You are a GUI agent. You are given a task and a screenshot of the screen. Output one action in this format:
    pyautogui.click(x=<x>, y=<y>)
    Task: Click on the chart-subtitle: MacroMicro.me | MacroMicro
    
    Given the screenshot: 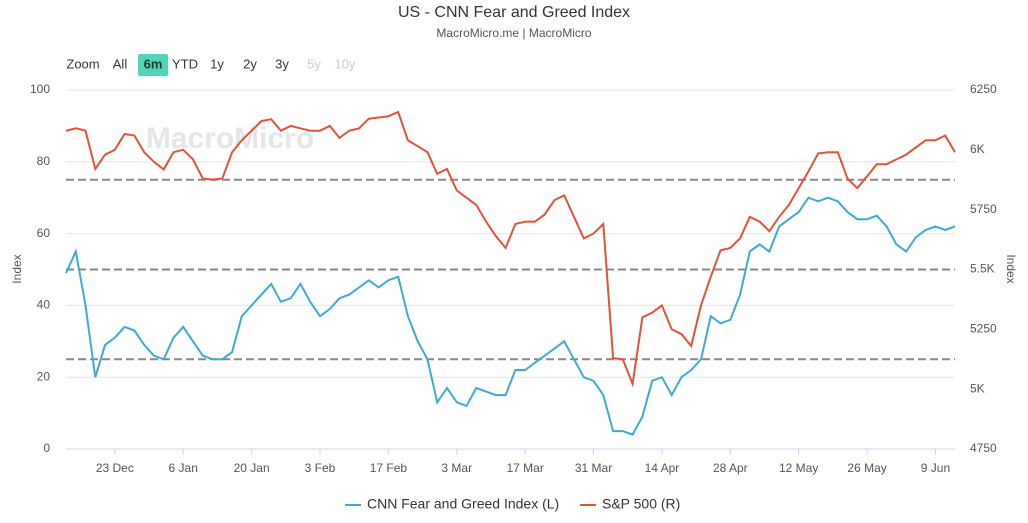 What is the action you would take?
    pyautogui.click(x=513, y=33)
    